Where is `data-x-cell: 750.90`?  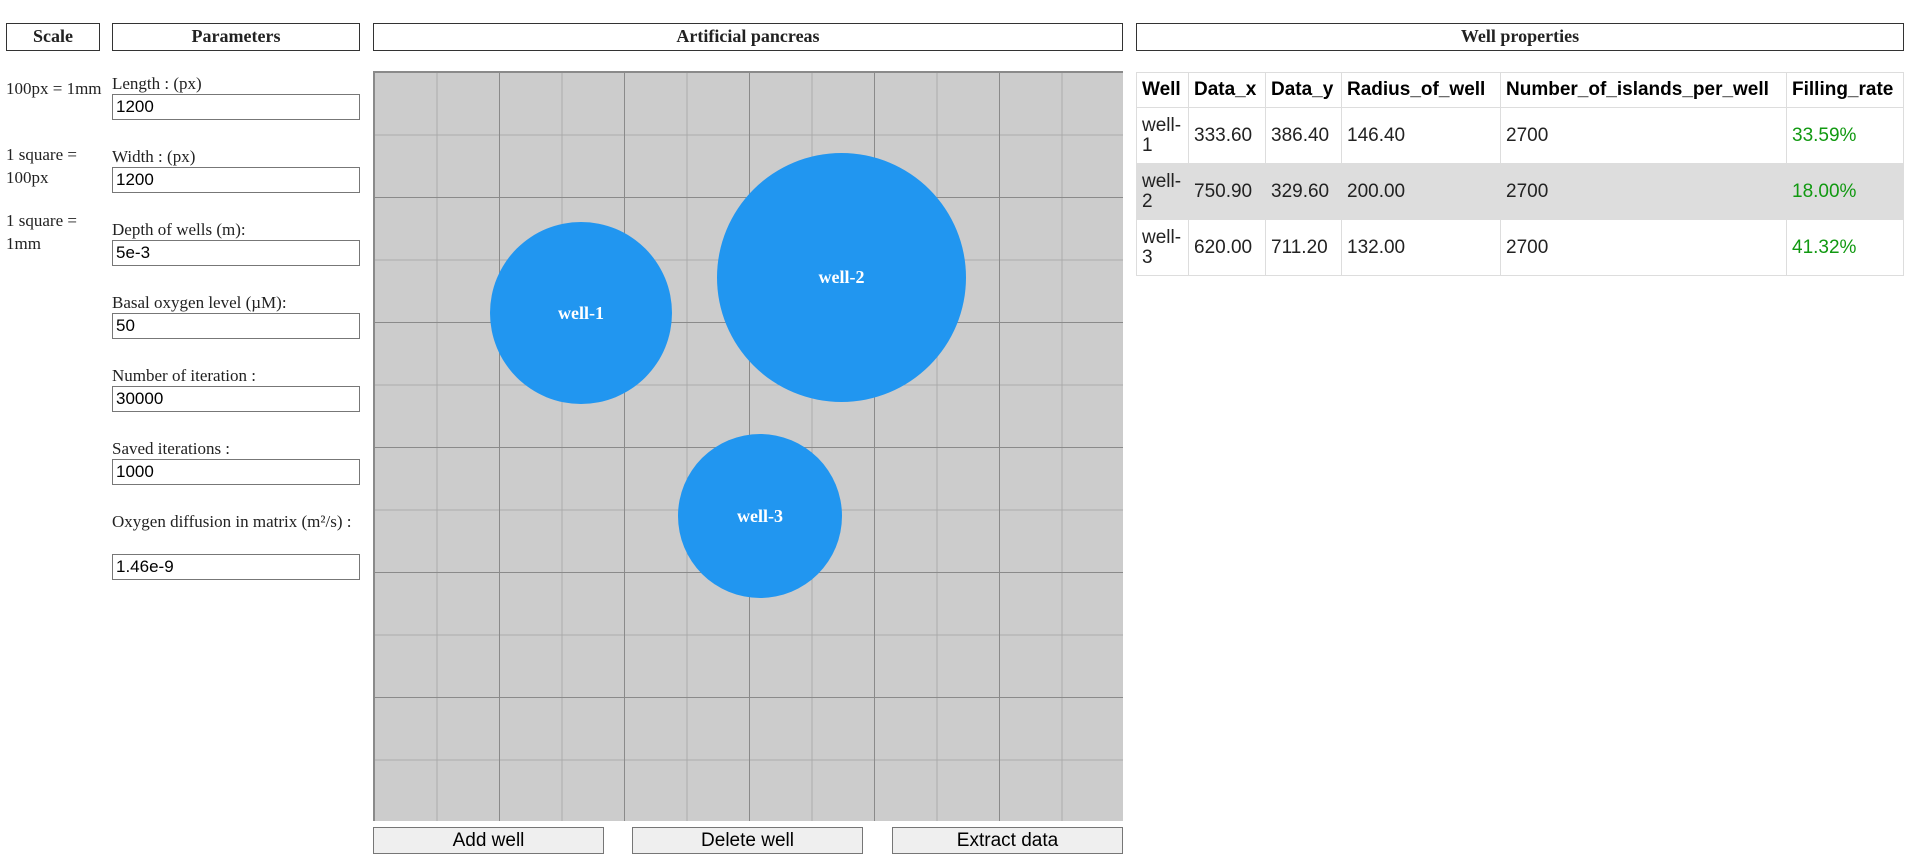 data-x-cell: 750.90 is located at coordinates (1227, 191).